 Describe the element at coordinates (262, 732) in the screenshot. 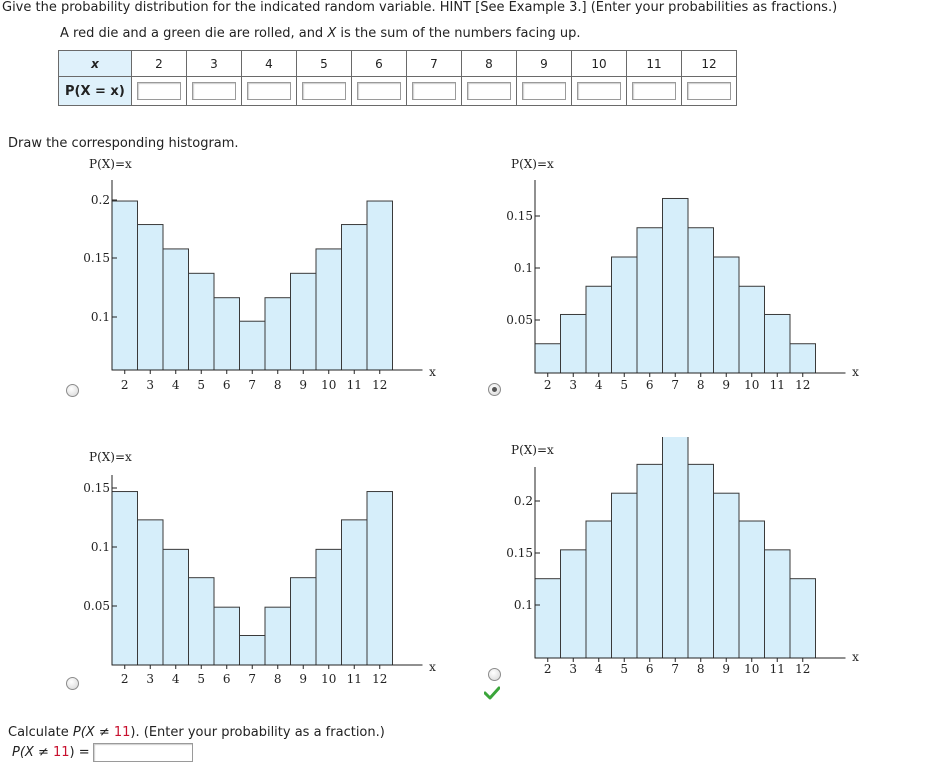

I see `calculate-suffix: (Enter your probability as a fraction.)` at that location.